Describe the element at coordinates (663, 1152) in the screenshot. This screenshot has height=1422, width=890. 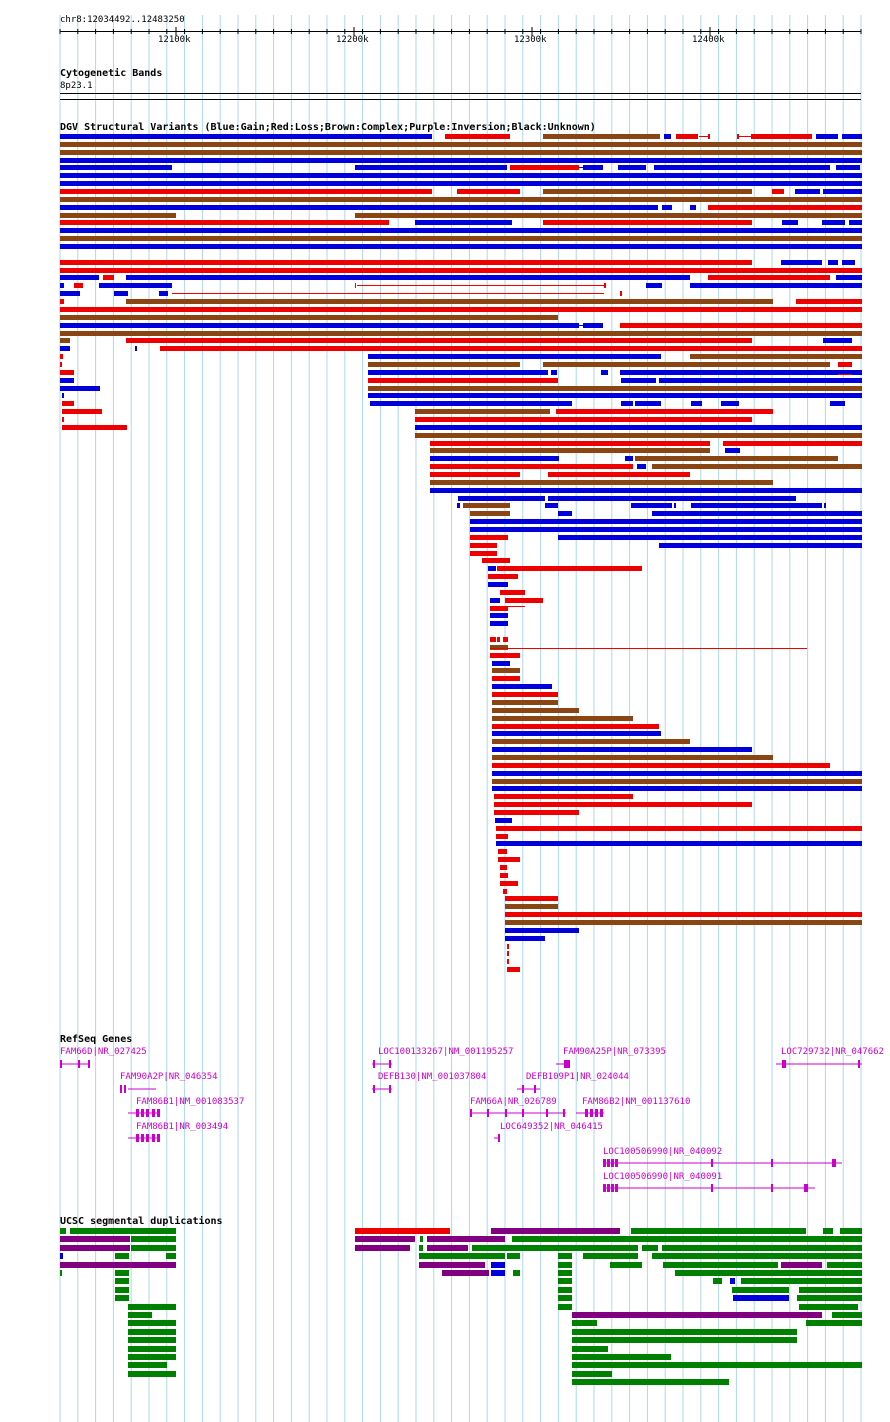
I see `gene-label: LOC100506990|NR_040092` at that location.